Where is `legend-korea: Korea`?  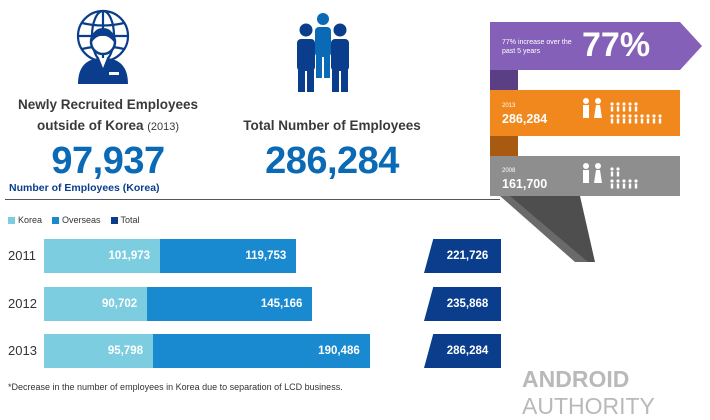
legend-korea: Korea is located at coordinates (25, 220).